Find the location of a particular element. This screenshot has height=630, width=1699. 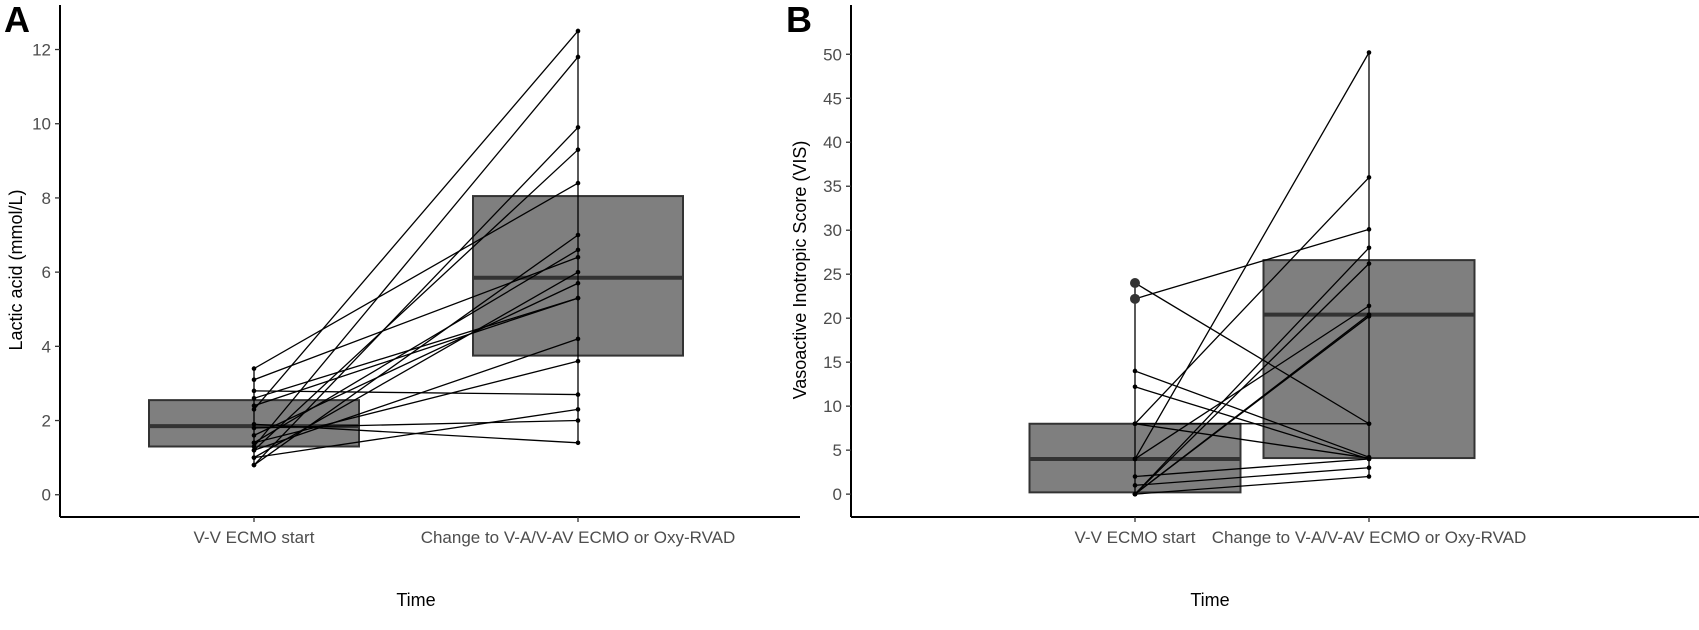

y-tick-label: 12 is located at coordinates (41, 50).